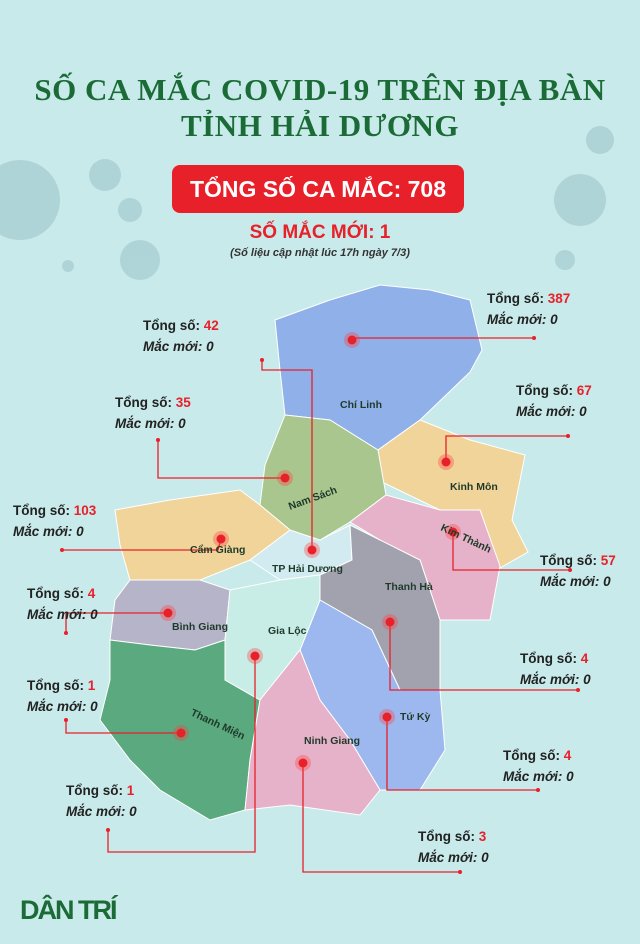 This screenshot has height=944, width=640. Describe the element at coordinates (200, 627) in the screenshot. I see `region-label-binh-giang: Bình Giang` at that location.